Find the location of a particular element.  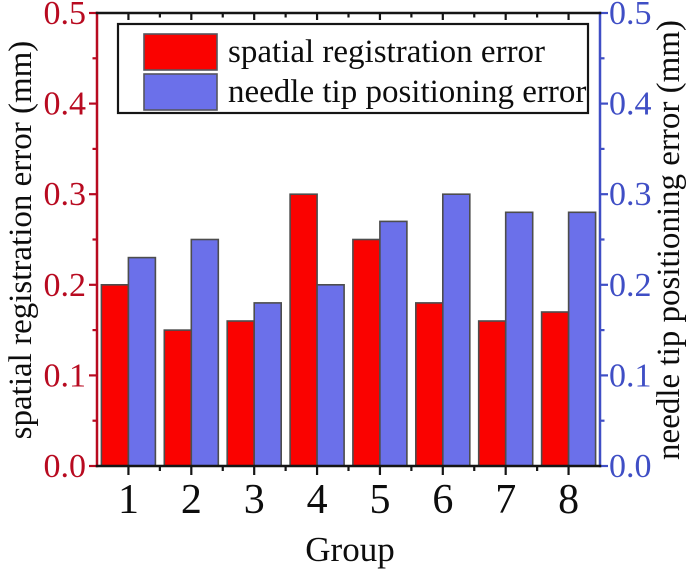

y-tick-label-right-0.4: 0.4 is located at coordinates (630, 104).